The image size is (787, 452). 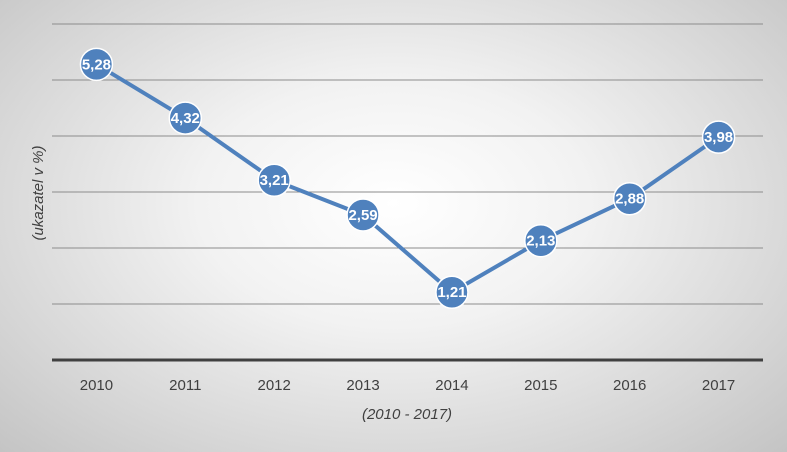 What do you see at coordinates (362, 385) in the screenshot?
I see `x-tick-label: 2013` at bounding box center [362, 385].